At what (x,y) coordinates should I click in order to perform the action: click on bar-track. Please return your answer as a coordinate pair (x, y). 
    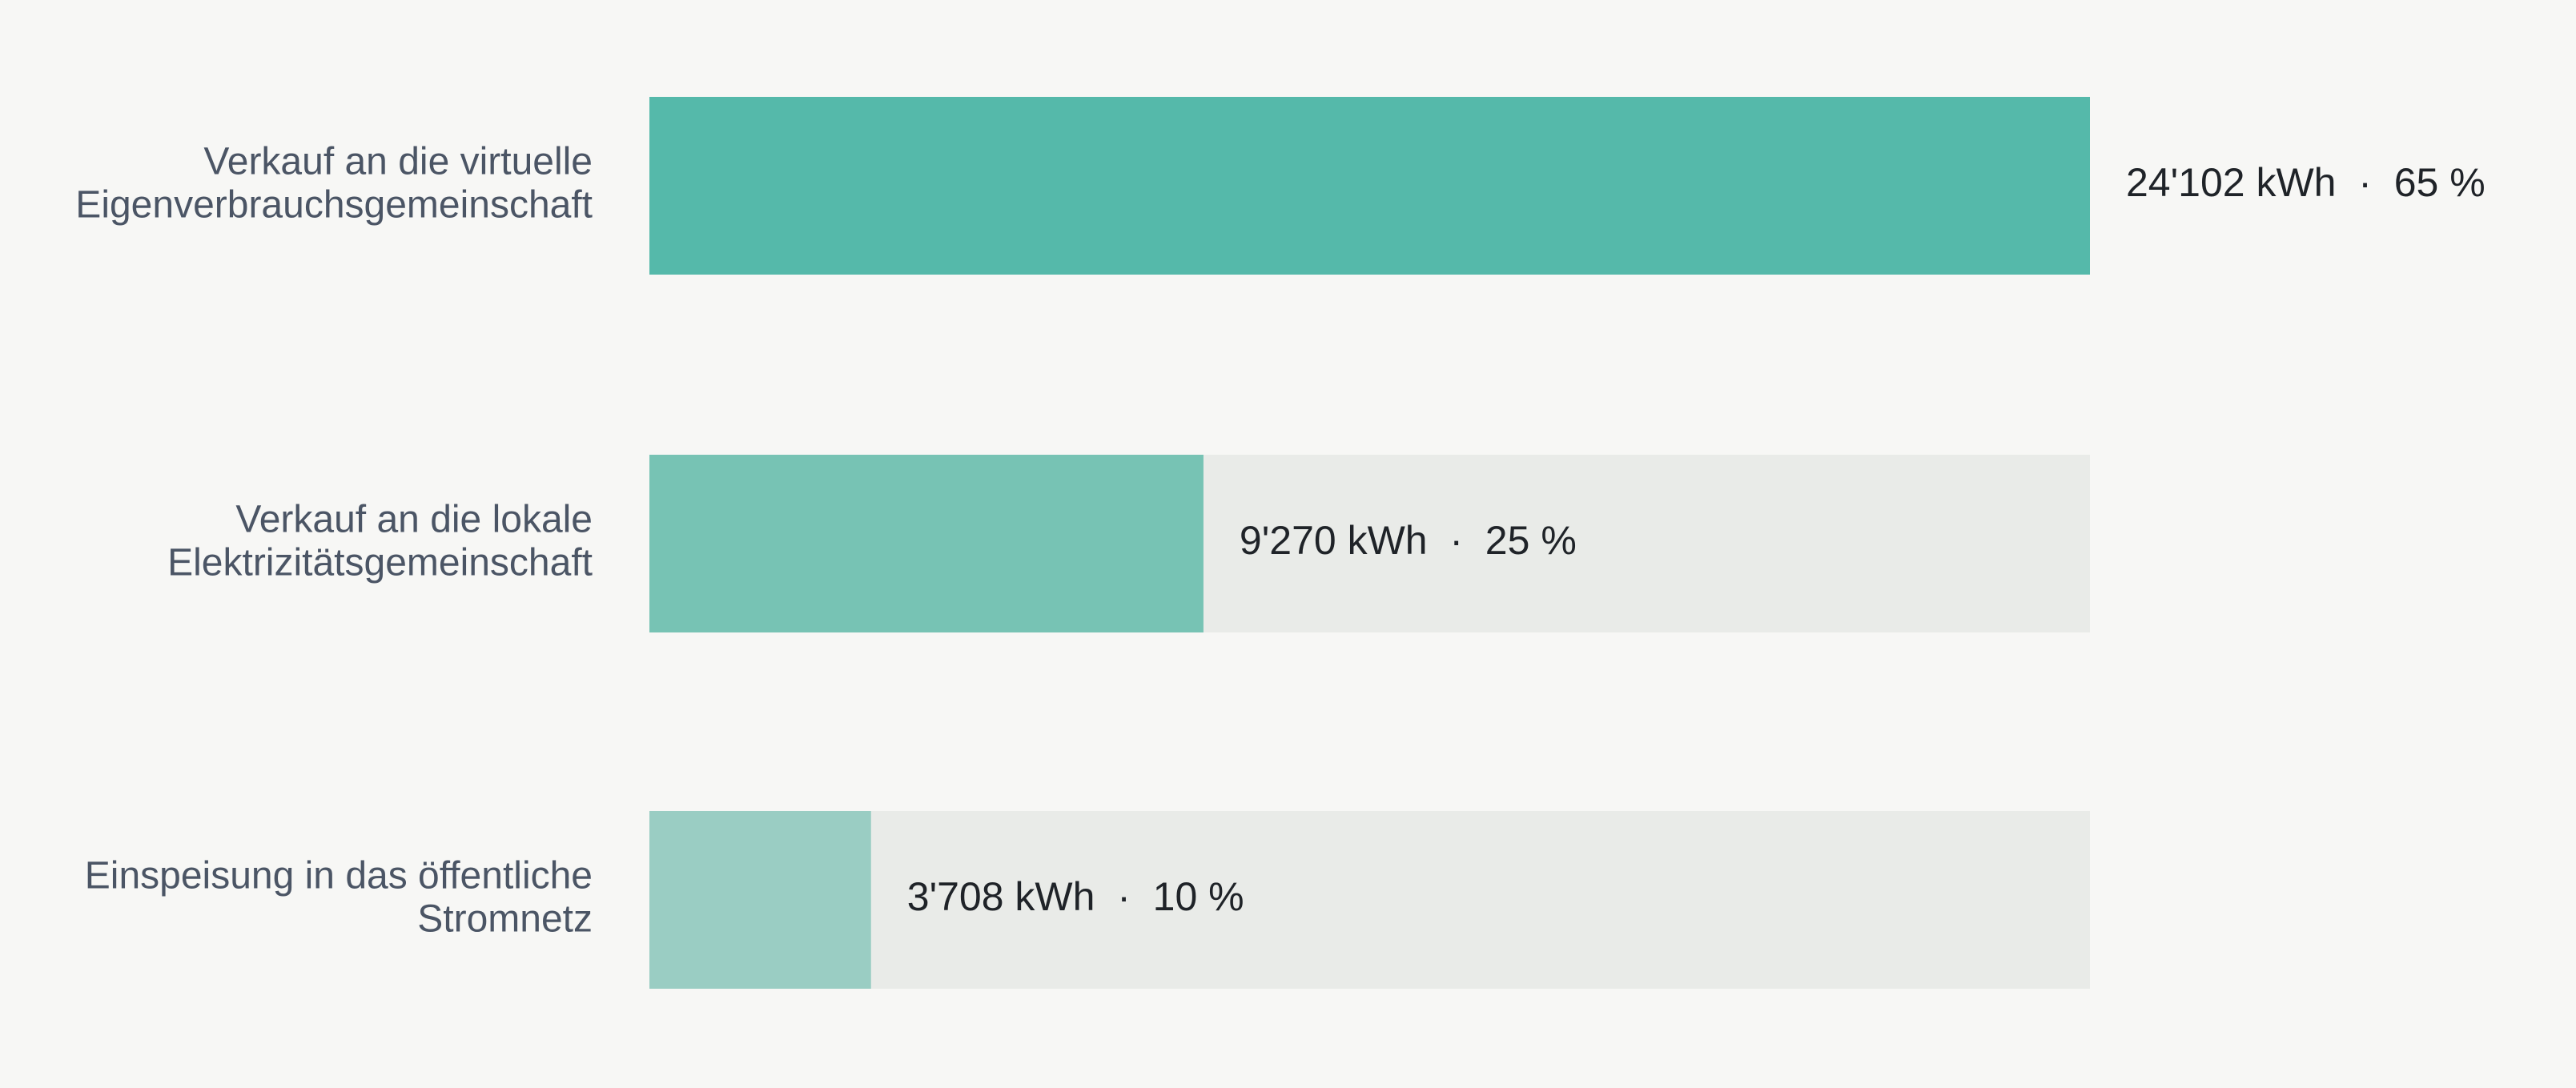
    Looking at the image, I should click on (1369, 900).